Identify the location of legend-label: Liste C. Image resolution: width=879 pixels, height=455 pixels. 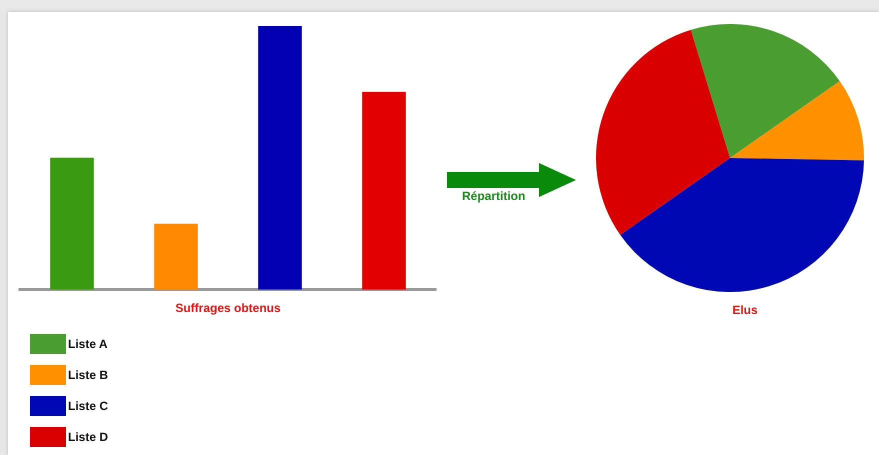
(88, 406).